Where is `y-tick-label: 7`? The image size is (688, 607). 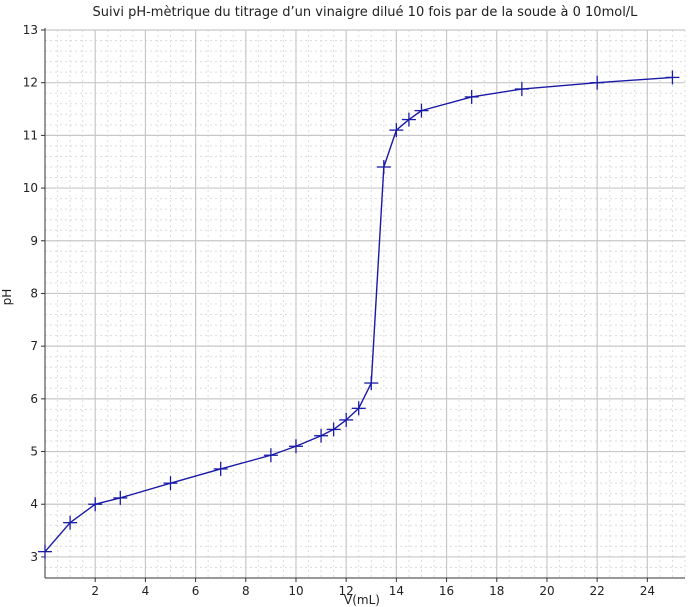
y-tick-label: 7 is located at coordinates (34, 346).